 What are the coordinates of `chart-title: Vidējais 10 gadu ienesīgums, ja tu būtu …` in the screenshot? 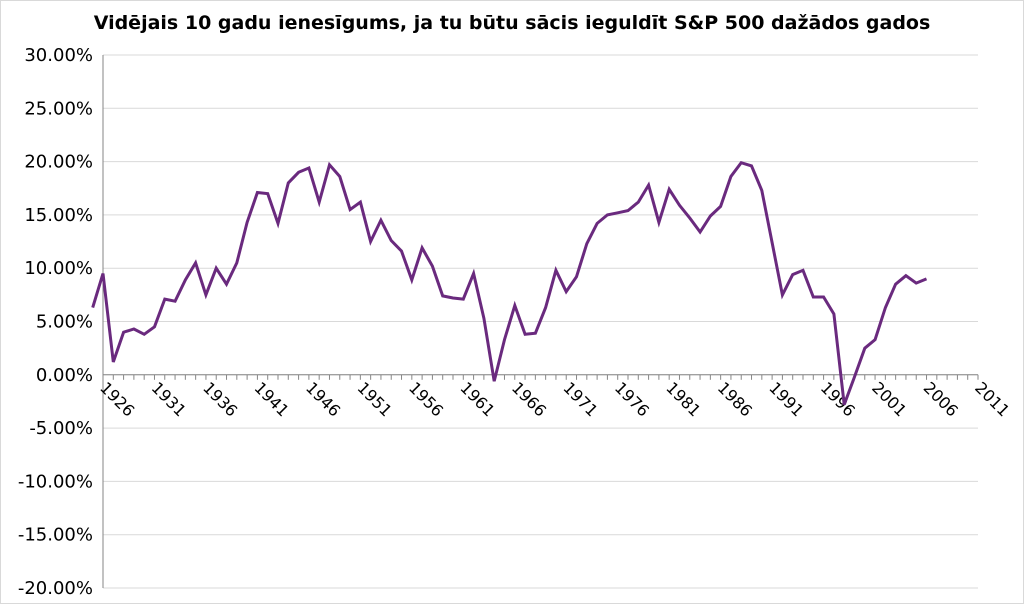 It's located at (512, 23).